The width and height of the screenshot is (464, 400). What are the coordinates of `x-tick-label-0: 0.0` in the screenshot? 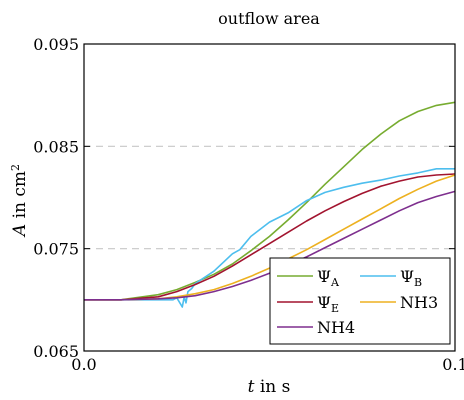 It's located at (83, 364).